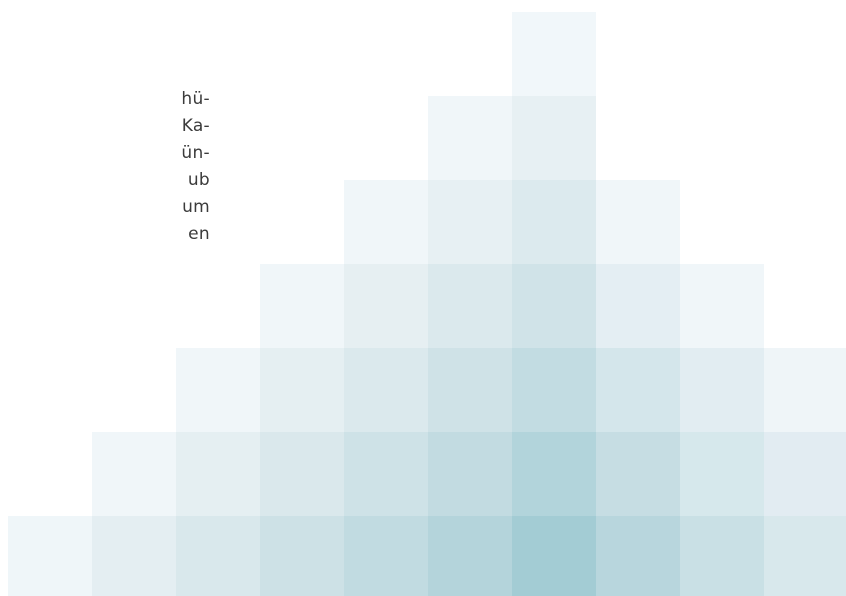 Image resolution: width=846 pixels, height=596 pixels. Describe the element at coordinates (195, 153) in the screenshot. I see `paragraph-line: ün-` at that location.